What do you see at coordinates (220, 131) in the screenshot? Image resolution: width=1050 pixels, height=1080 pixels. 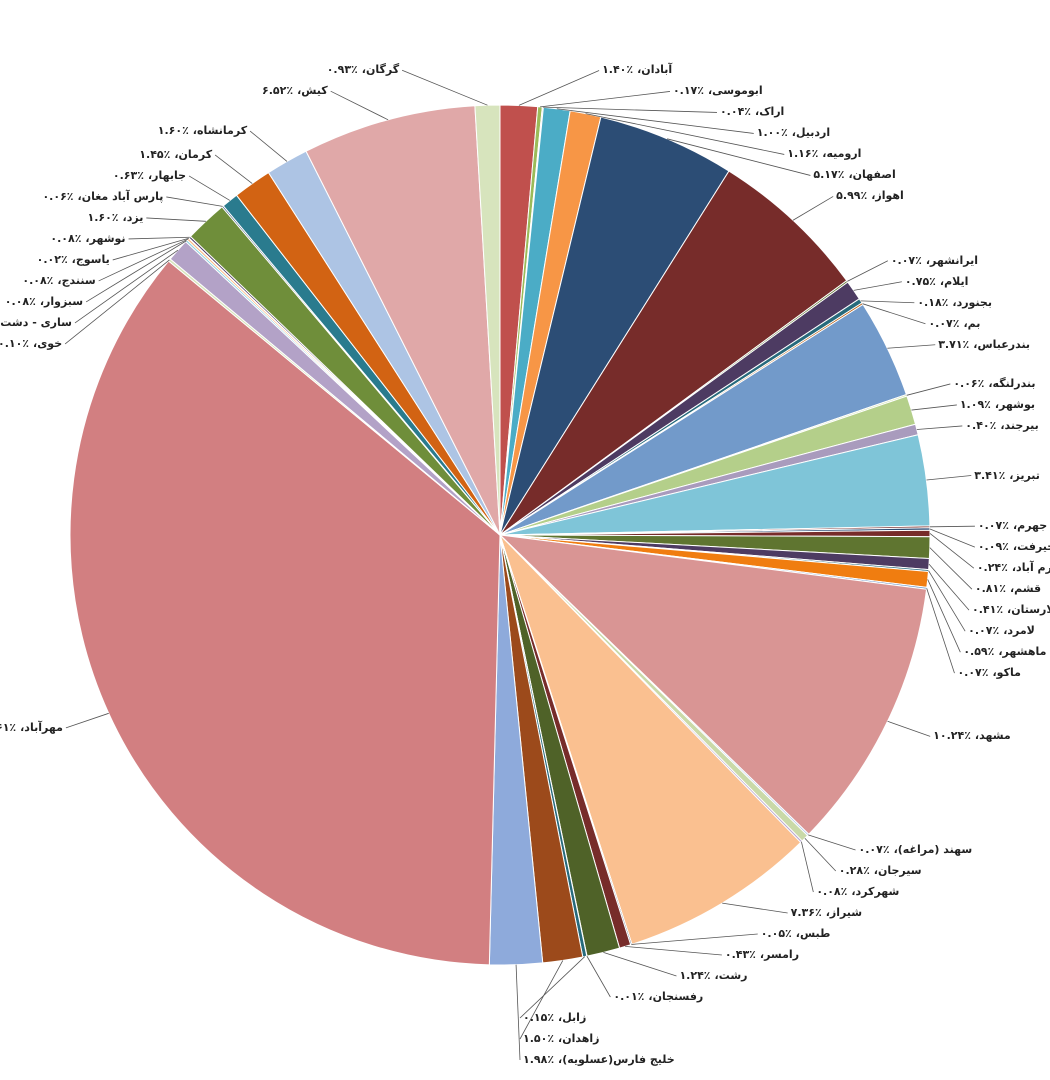 I see `category-label: کرمانشاه،` at bounding box center [220, 131].